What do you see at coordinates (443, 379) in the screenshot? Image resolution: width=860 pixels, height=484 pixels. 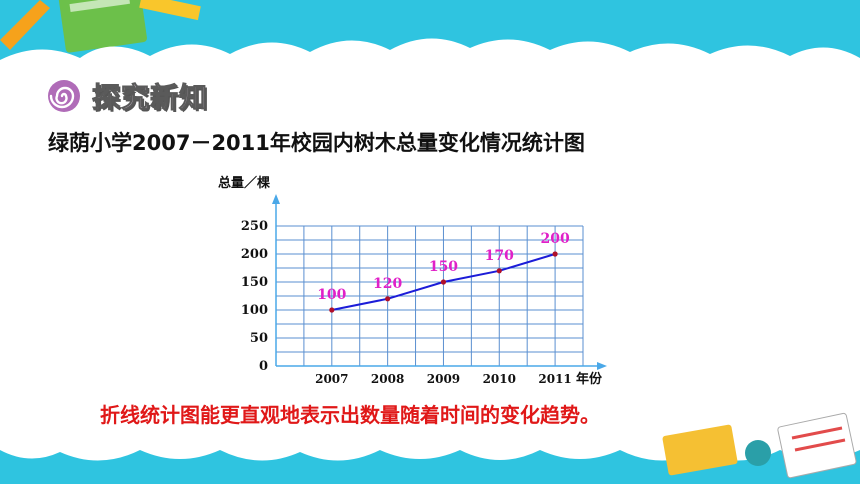 I see `x-tick-label: 2009` at bounding box center [443, 379].